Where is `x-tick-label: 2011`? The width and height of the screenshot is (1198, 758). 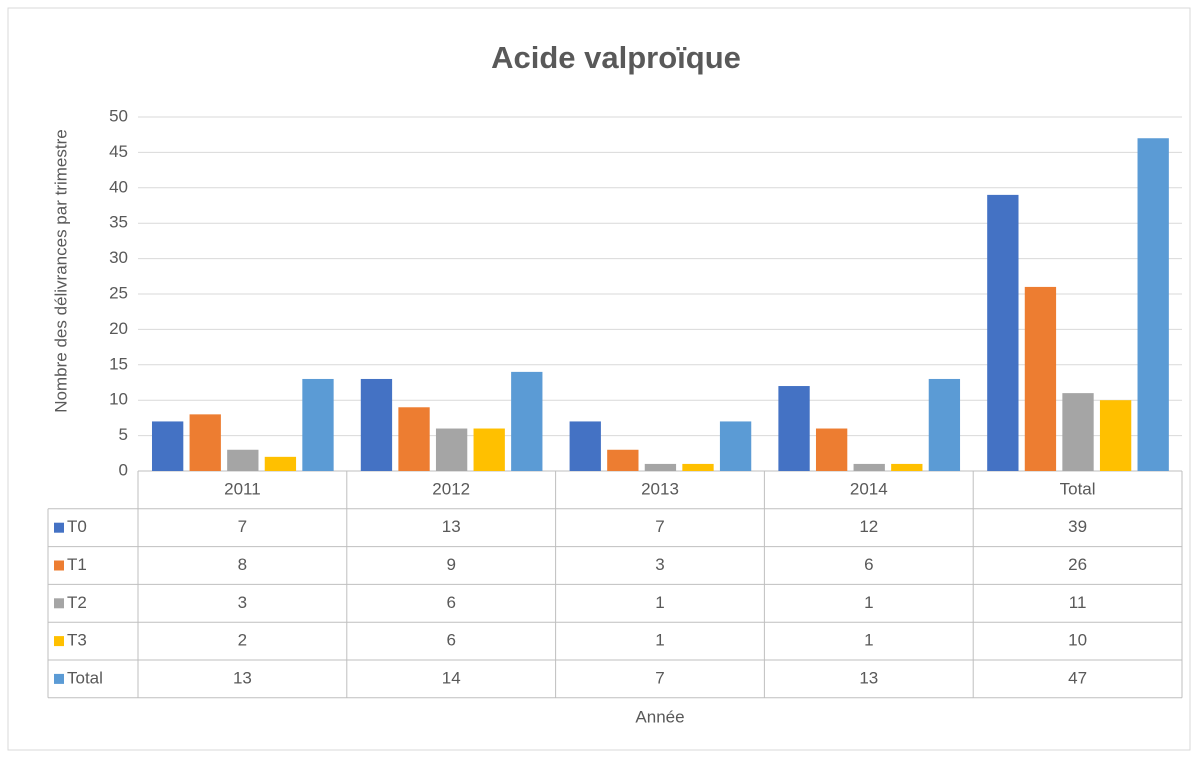 x-tick-label: 2011 is located at coordinates (242, 488).